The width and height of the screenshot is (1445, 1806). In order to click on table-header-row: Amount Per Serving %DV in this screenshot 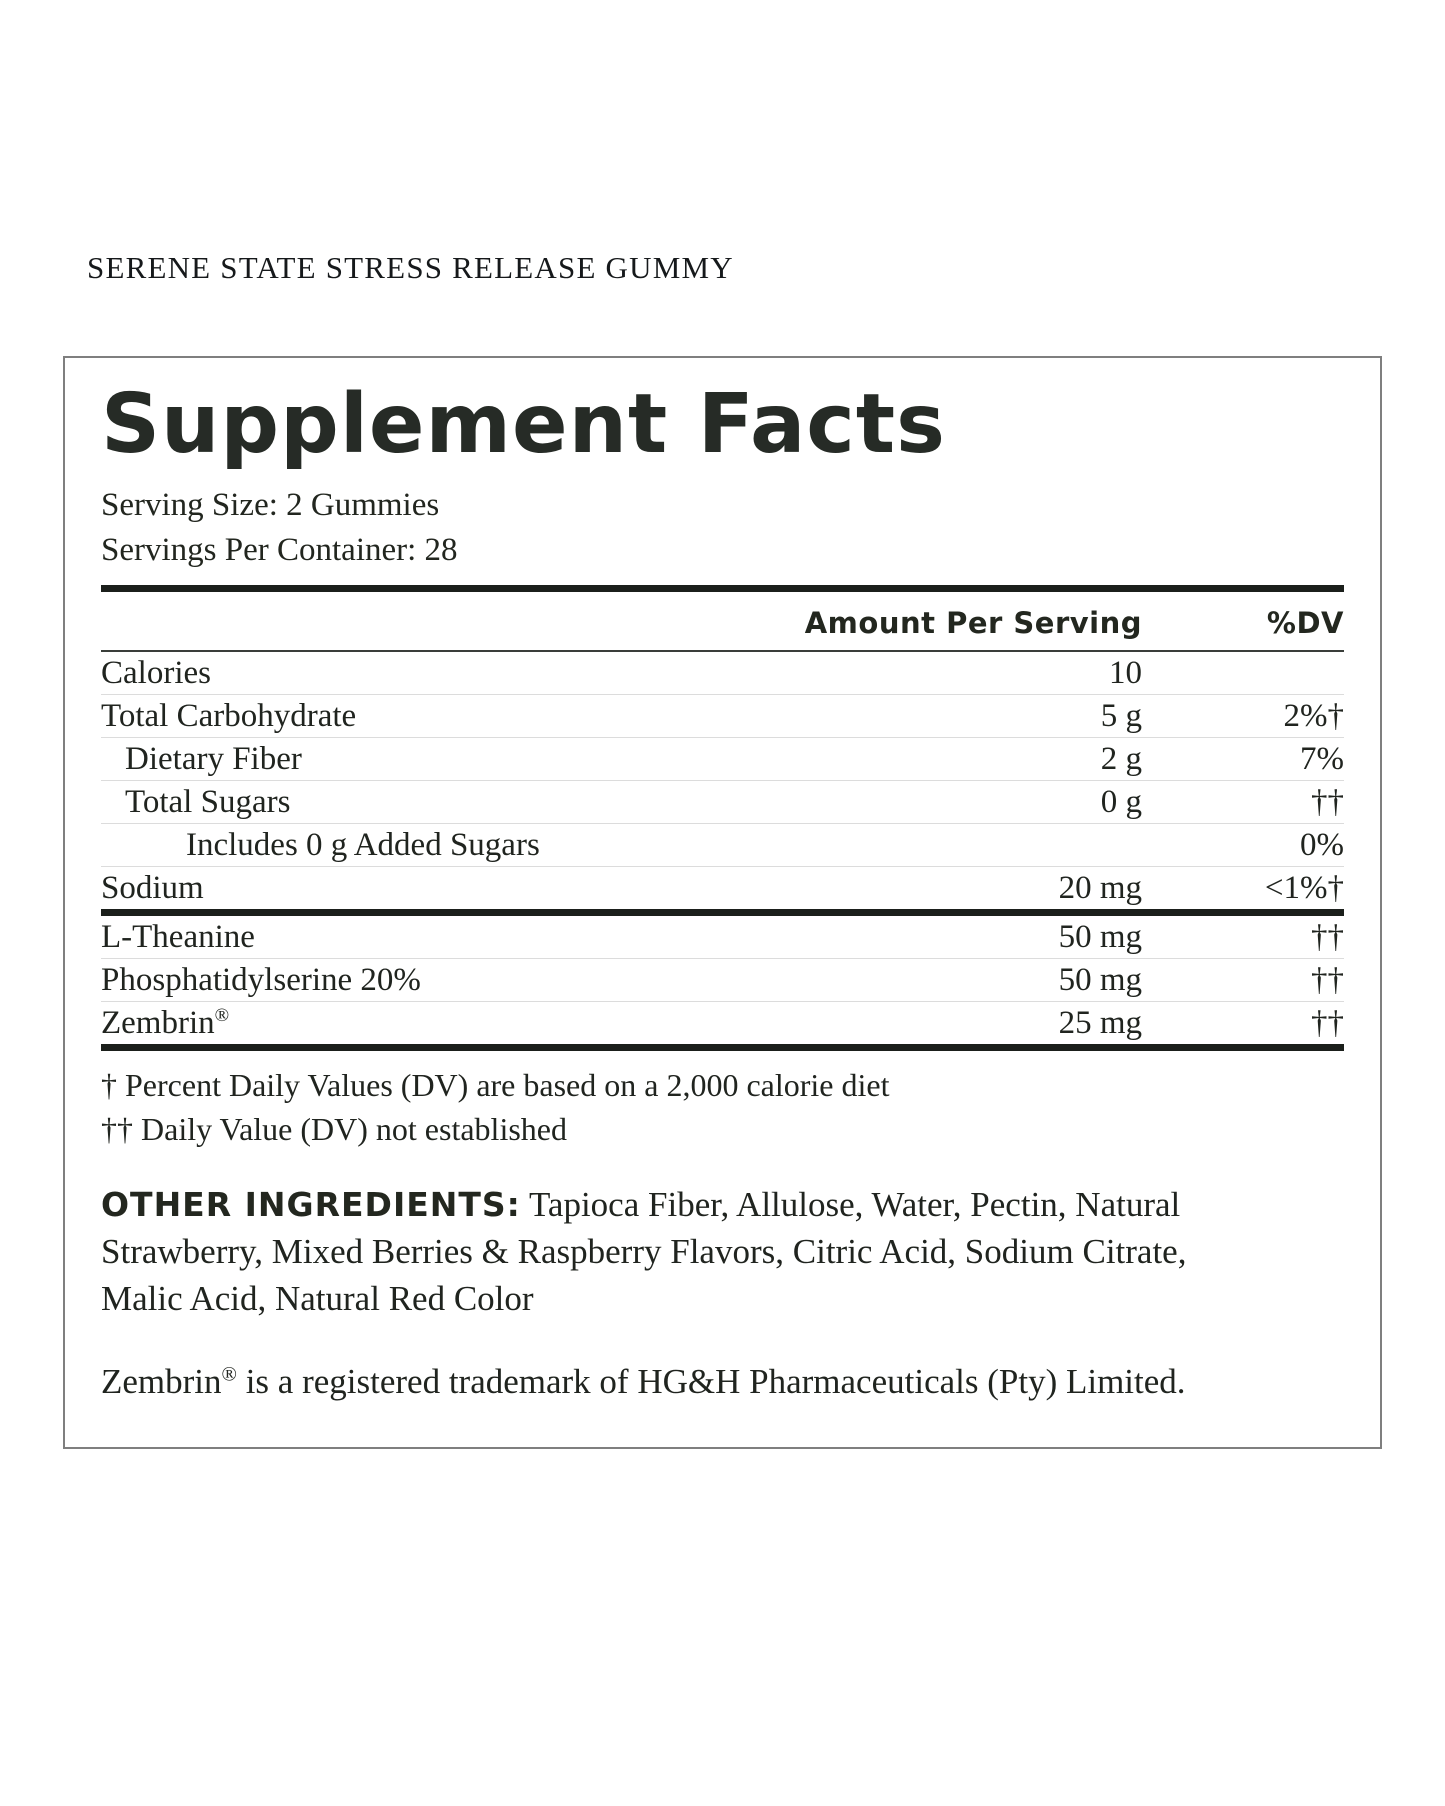, I will do `click(722, 621)`.